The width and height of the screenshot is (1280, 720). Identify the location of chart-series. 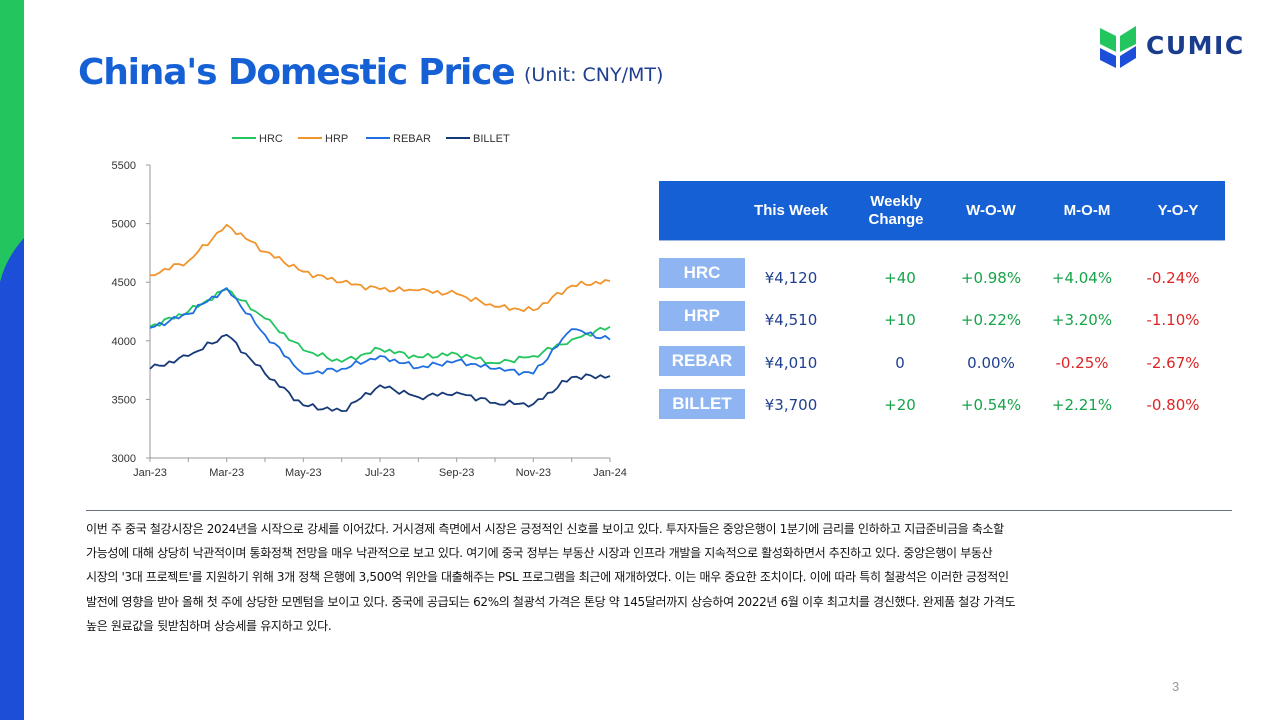
(380, 317).